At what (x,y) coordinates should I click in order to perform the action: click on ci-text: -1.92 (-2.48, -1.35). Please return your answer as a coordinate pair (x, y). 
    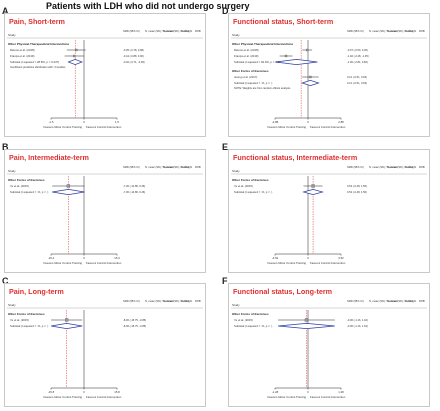
    Looking at the image, I should click on (358, 56).